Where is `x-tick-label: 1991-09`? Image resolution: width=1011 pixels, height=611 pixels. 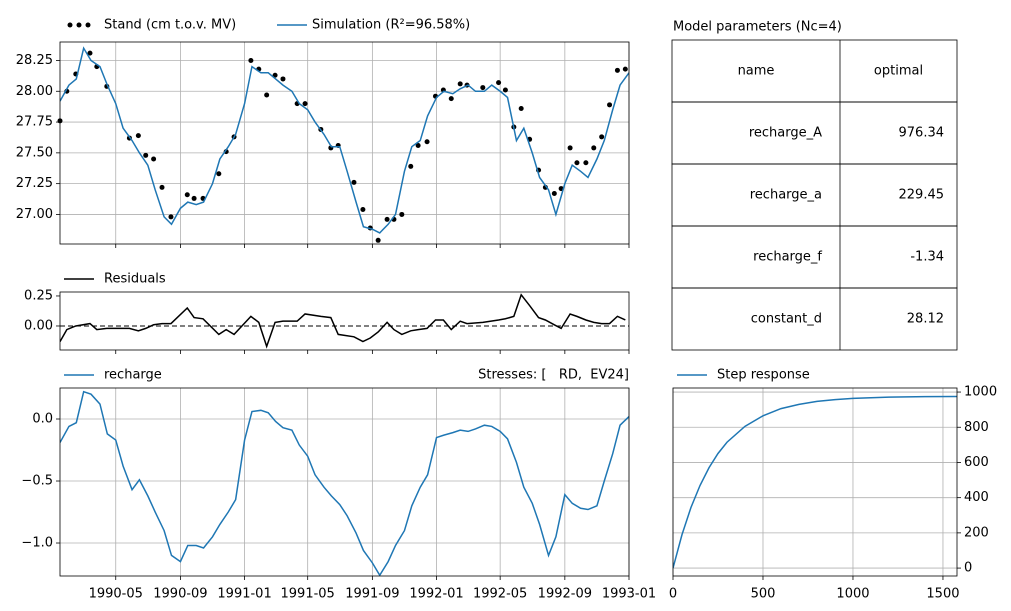 x-tick-label: 1991-09 is located at coordinates (372, 594).